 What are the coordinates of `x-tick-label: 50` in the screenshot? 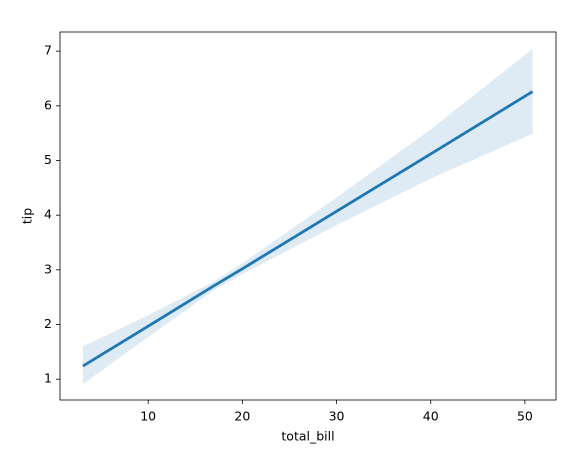 It's located at (525, 416).